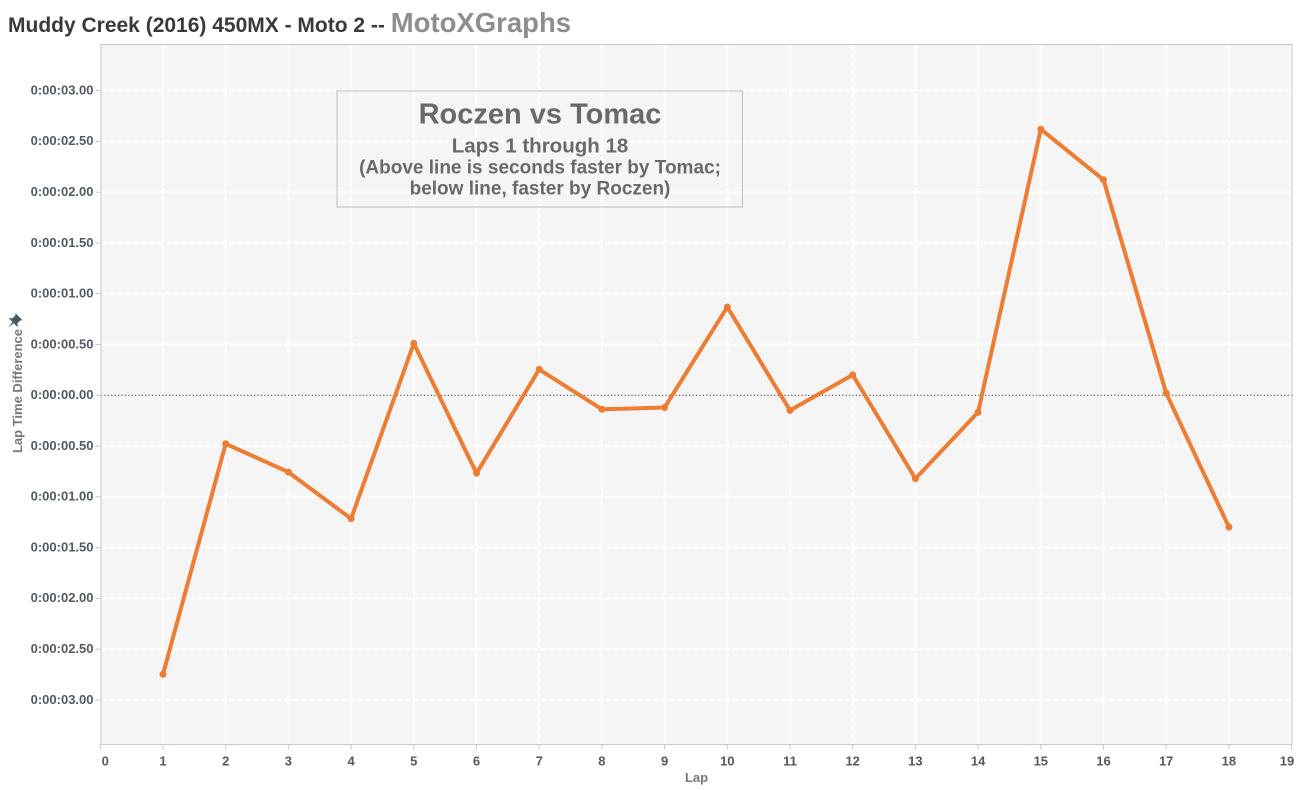 Image resolution: width=1300 pixels, height=790 pixels. What do you see at coordinates (852, 761) in the screenshot?
I see `svg-text: 12` at bounding box center [852, 761].